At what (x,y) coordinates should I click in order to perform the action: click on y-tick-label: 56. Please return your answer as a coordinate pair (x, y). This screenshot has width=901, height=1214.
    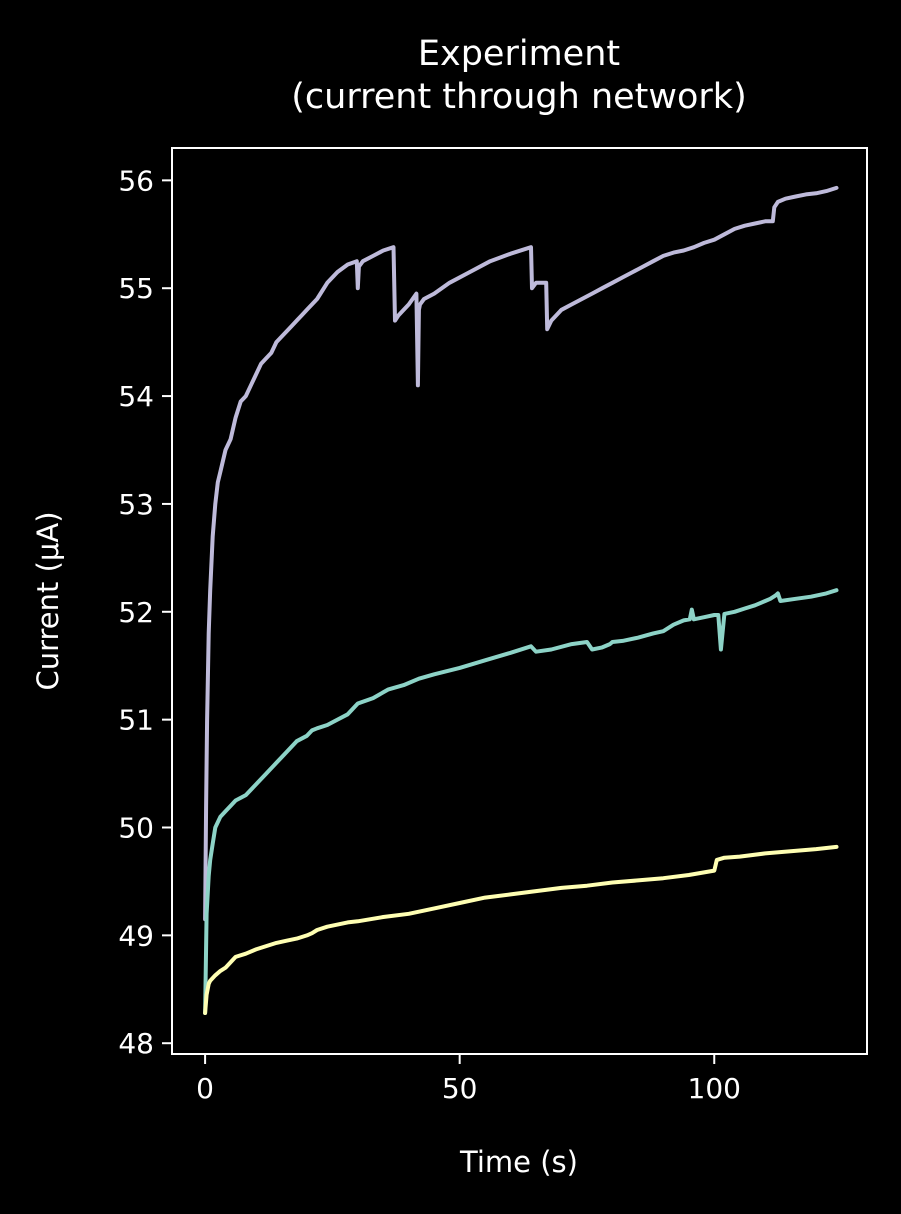
    Looking at the image, I should click on (136, 180).